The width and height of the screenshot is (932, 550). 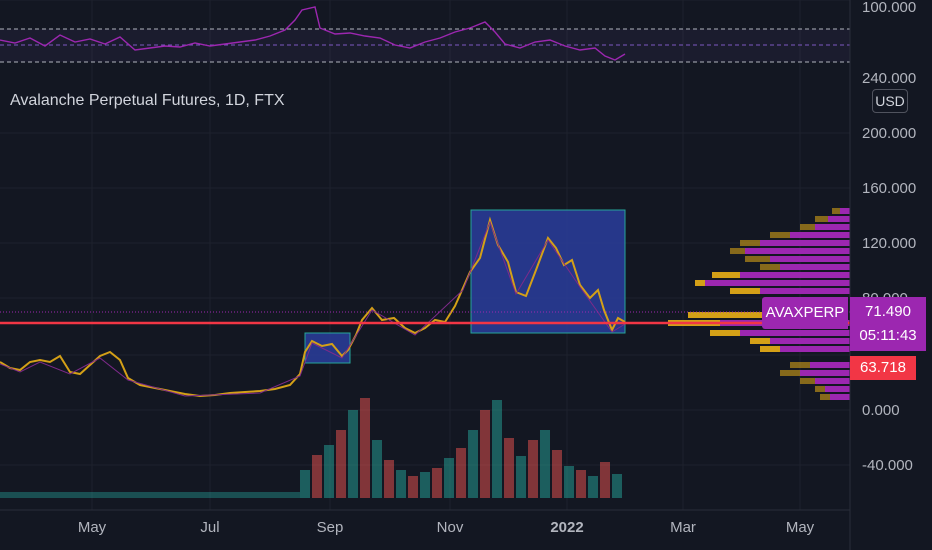 I want to click on horizontal-line-label: 63.718, so click(x=883, y=368).